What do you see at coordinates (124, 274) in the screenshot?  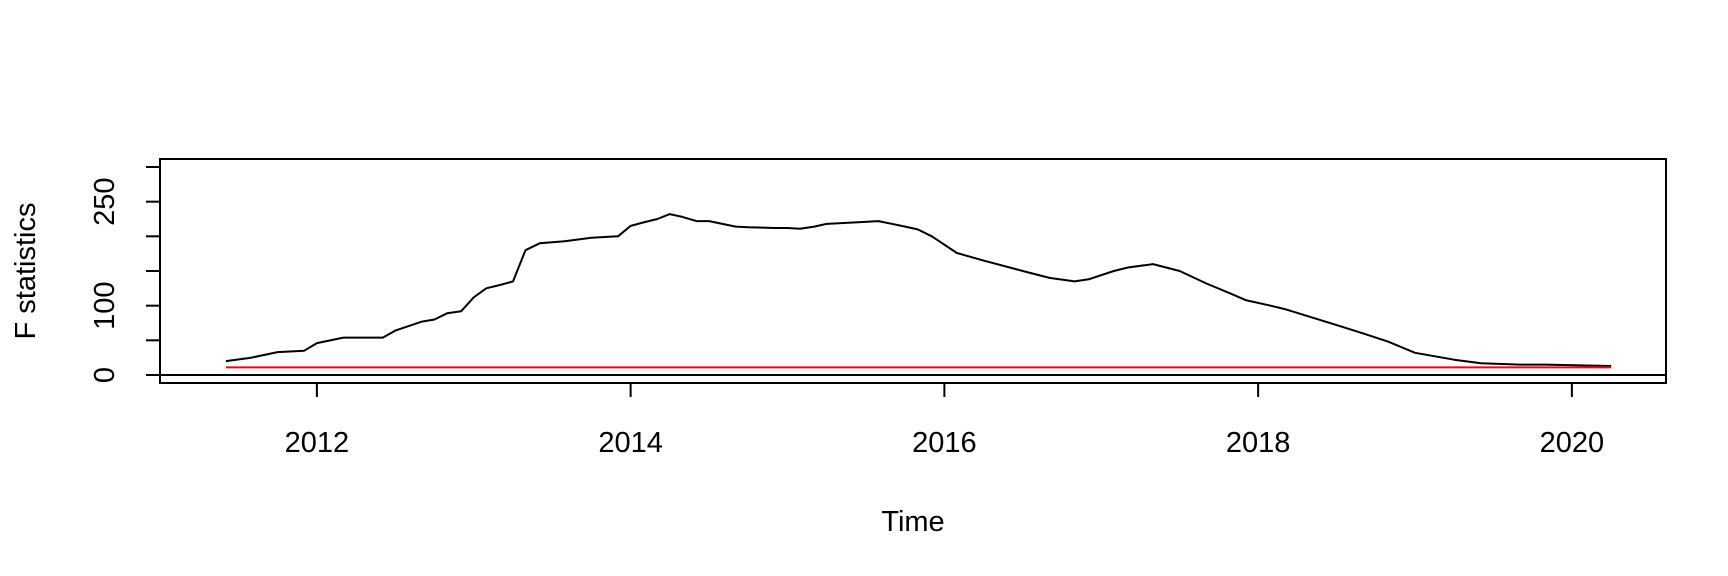 I see `y-axis-ticks: 0 100 250` at bounding box center [124, 274].